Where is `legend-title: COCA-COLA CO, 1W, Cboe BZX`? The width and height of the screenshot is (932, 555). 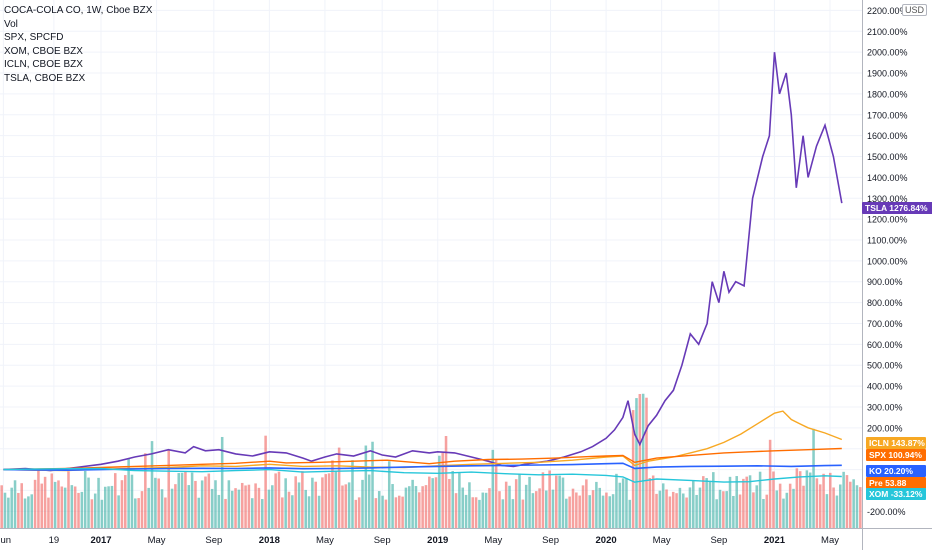 legend-title: COCA-COLA CO, 1W, Cboe BZX is located at coordinates (78, 10).